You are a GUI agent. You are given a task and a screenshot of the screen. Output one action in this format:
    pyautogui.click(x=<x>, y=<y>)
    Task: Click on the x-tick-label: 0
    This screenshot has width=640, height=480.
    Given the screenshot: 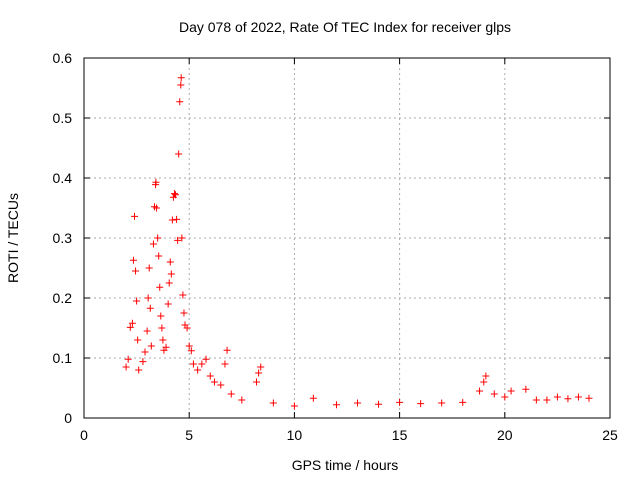 What is the action you would take?
    pyautogui.click(x=84, y=435)
    